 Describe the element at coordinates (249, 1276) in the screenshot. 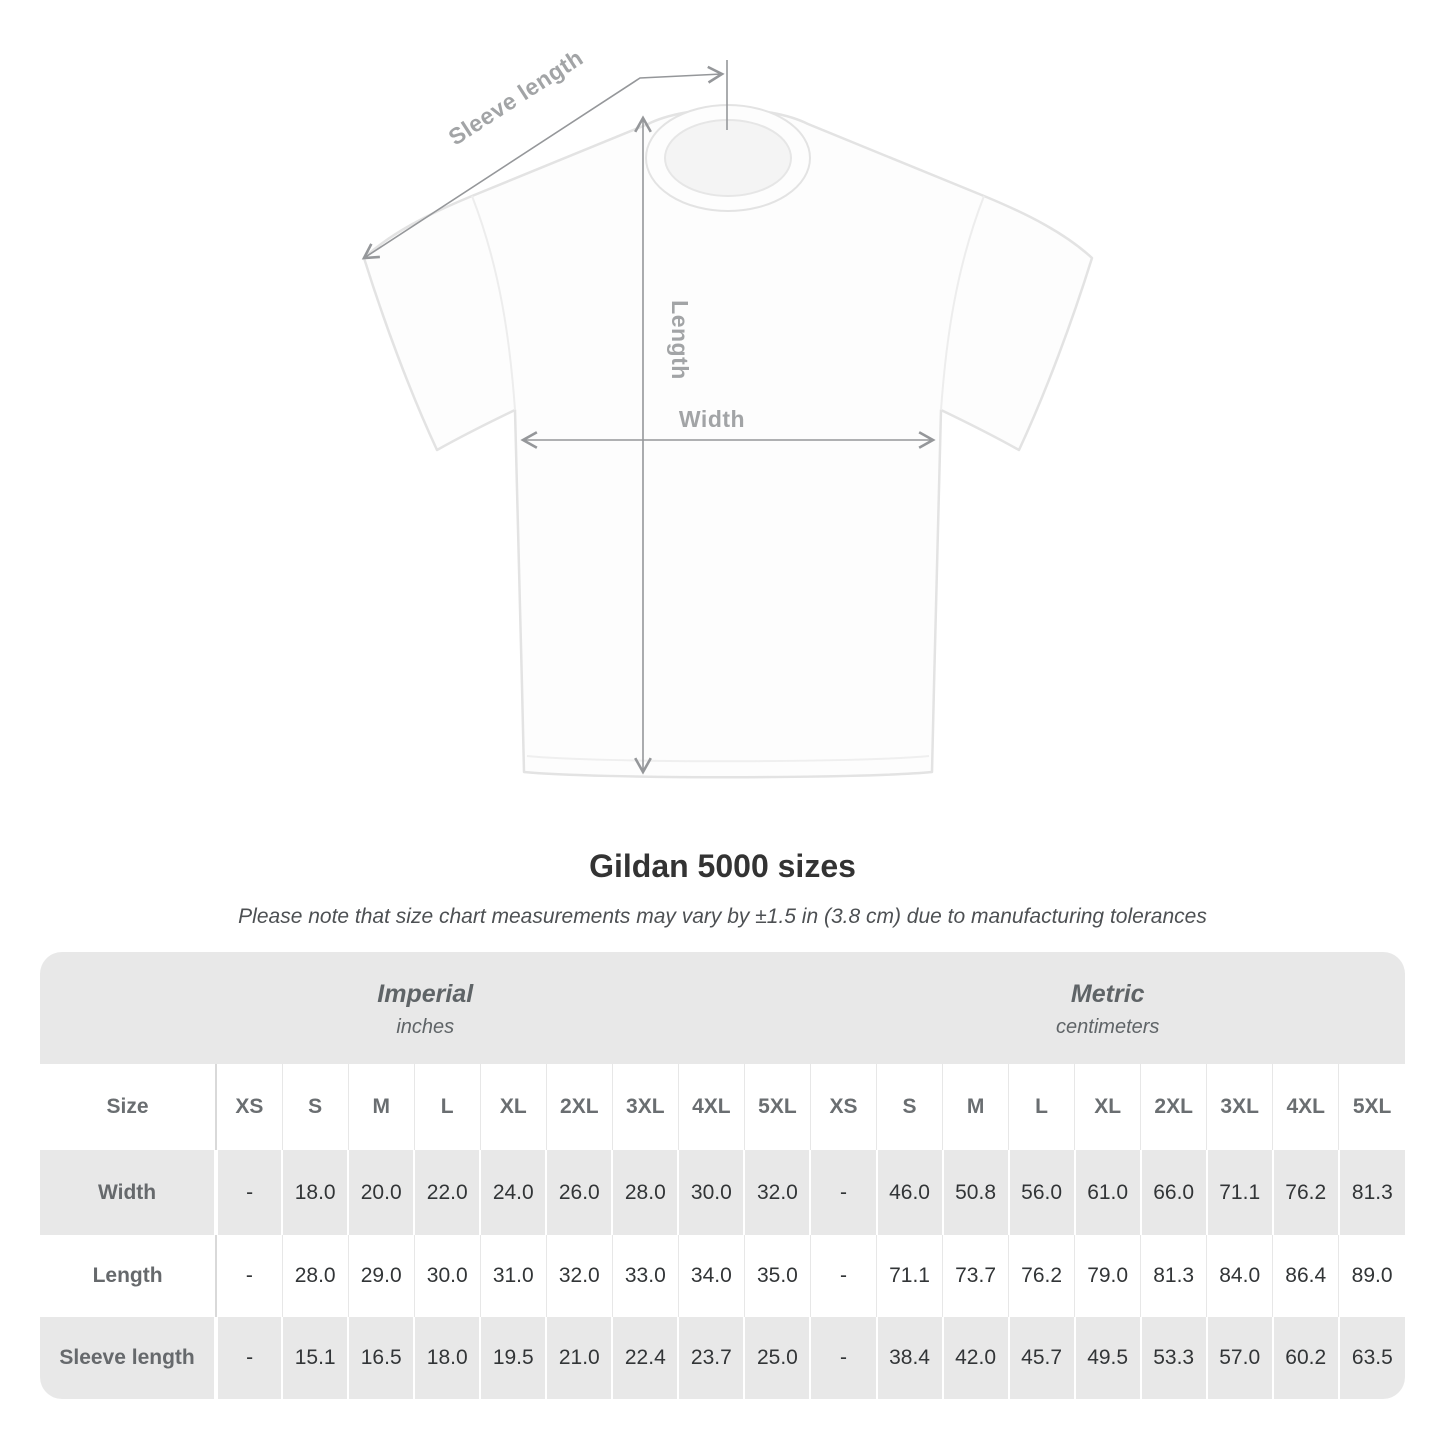

I see `length-imperial-xs: -` at that location.